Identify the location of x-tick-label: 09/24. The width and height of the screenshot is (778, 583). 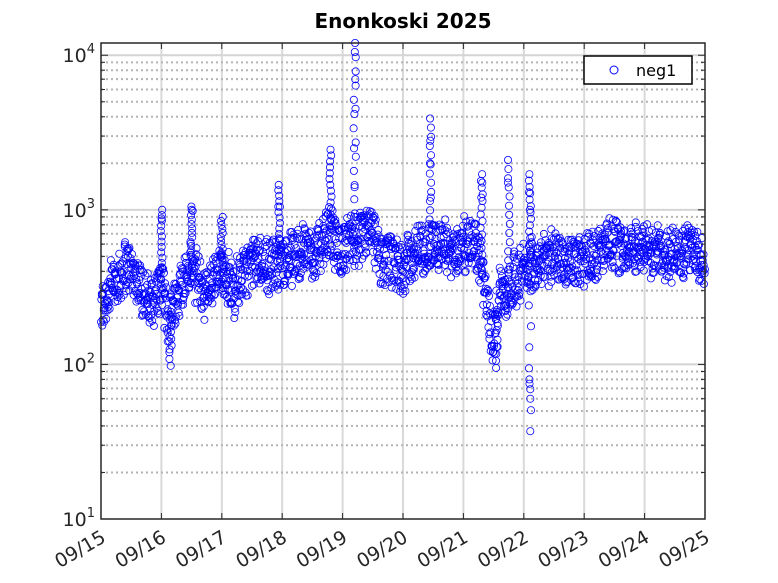
(624, 549).